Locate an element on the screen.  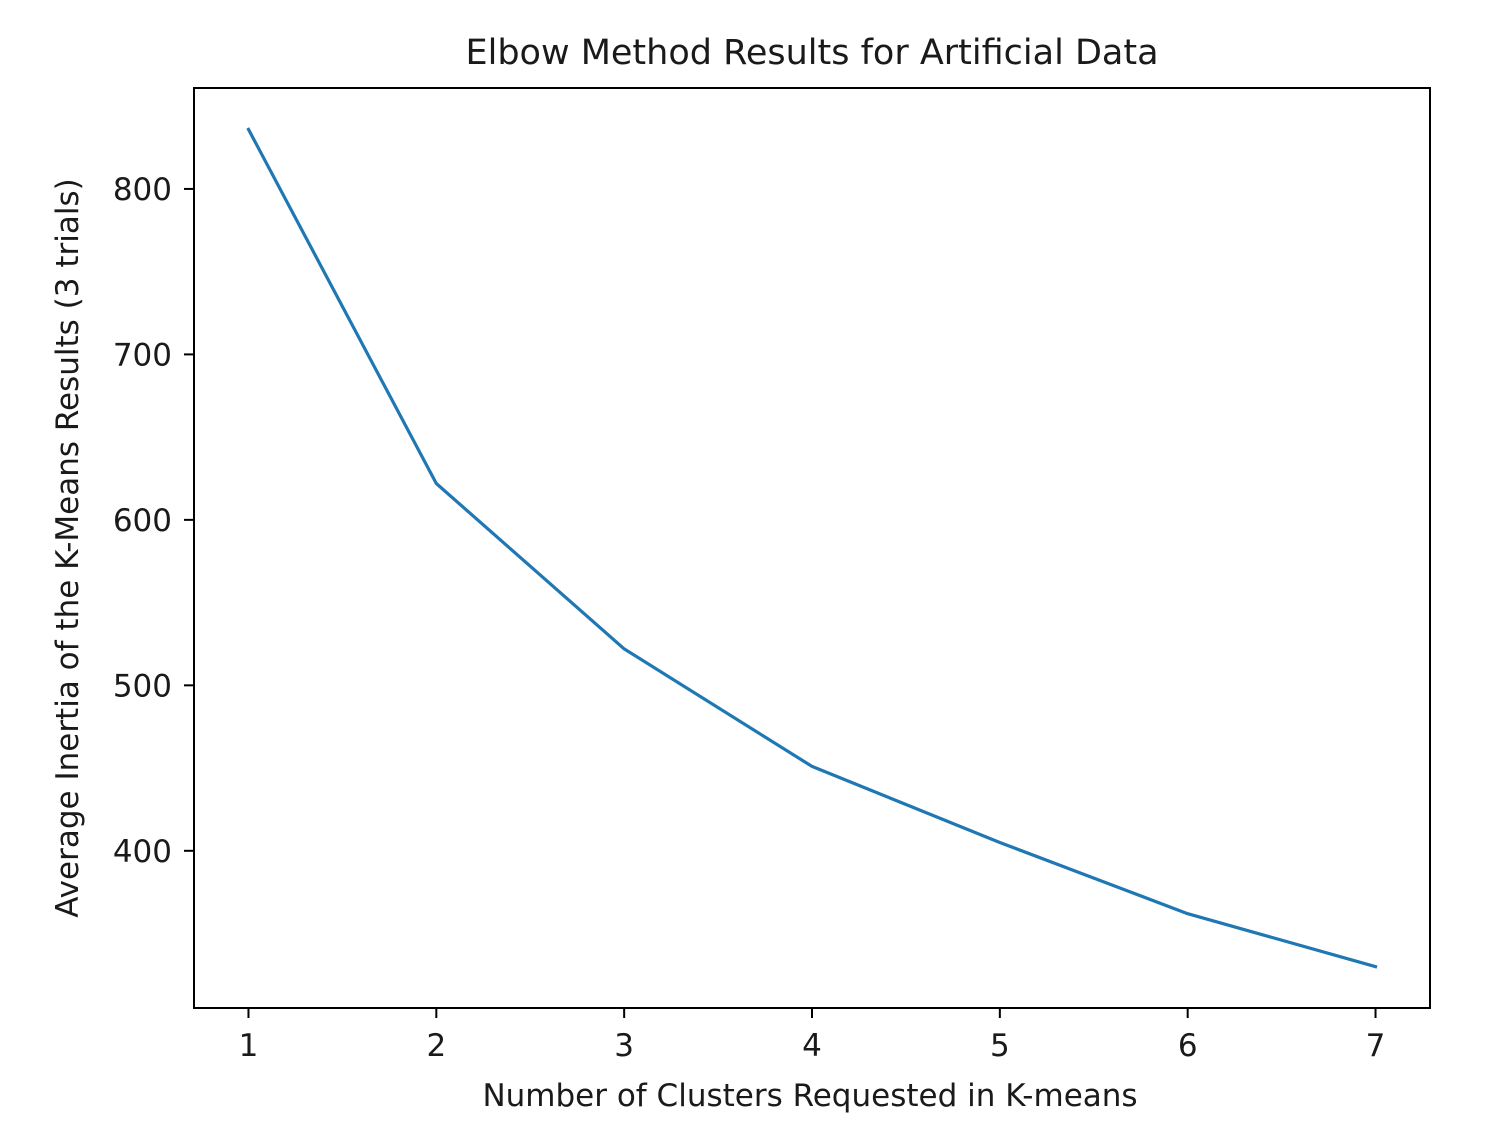
x-tick-label: 5 is located at coordinates (1000, 1046).